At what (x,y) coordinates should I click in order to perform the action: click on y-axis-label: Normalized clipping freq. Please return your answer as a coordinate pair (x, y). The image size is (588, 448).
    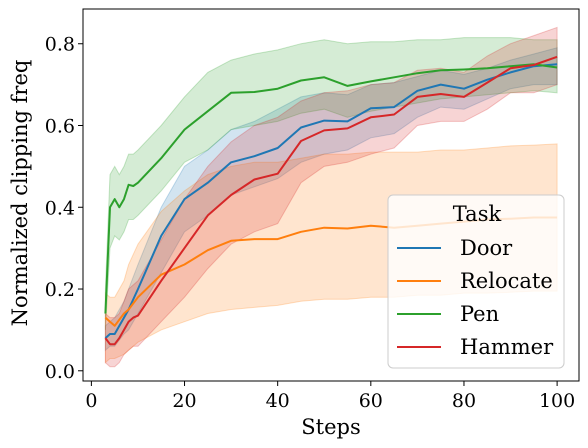
    Looking at the image, I should click on (20, 193).